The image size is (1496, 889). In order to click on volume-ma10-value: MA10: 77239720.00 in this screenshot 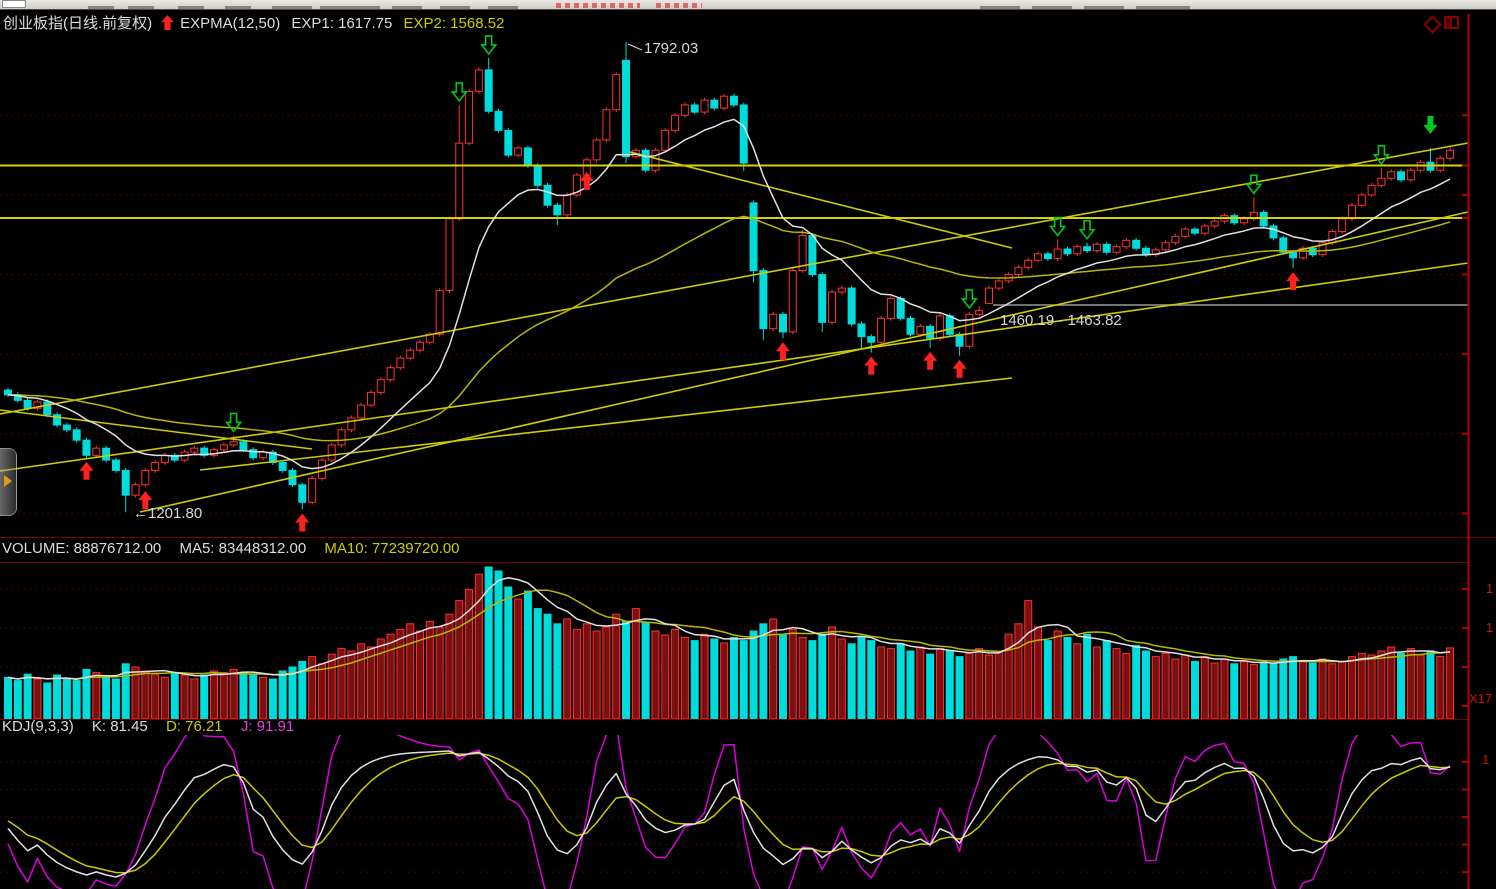, I will do `click(392, 548)`.